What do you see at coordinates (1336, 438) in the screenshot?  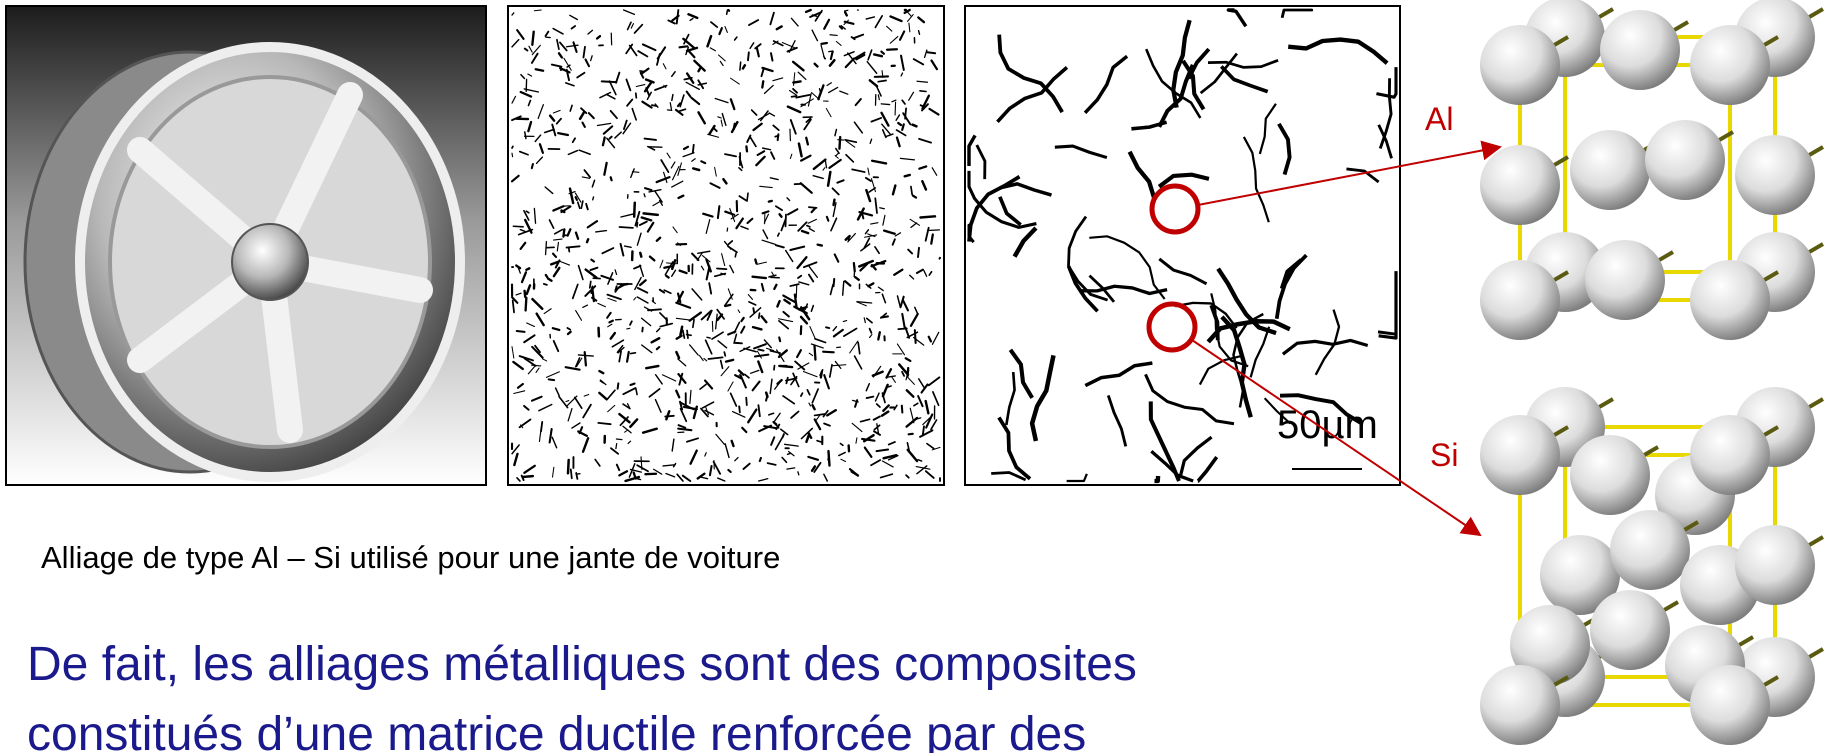 I see `arrow` at bounding box center [1336, 438].